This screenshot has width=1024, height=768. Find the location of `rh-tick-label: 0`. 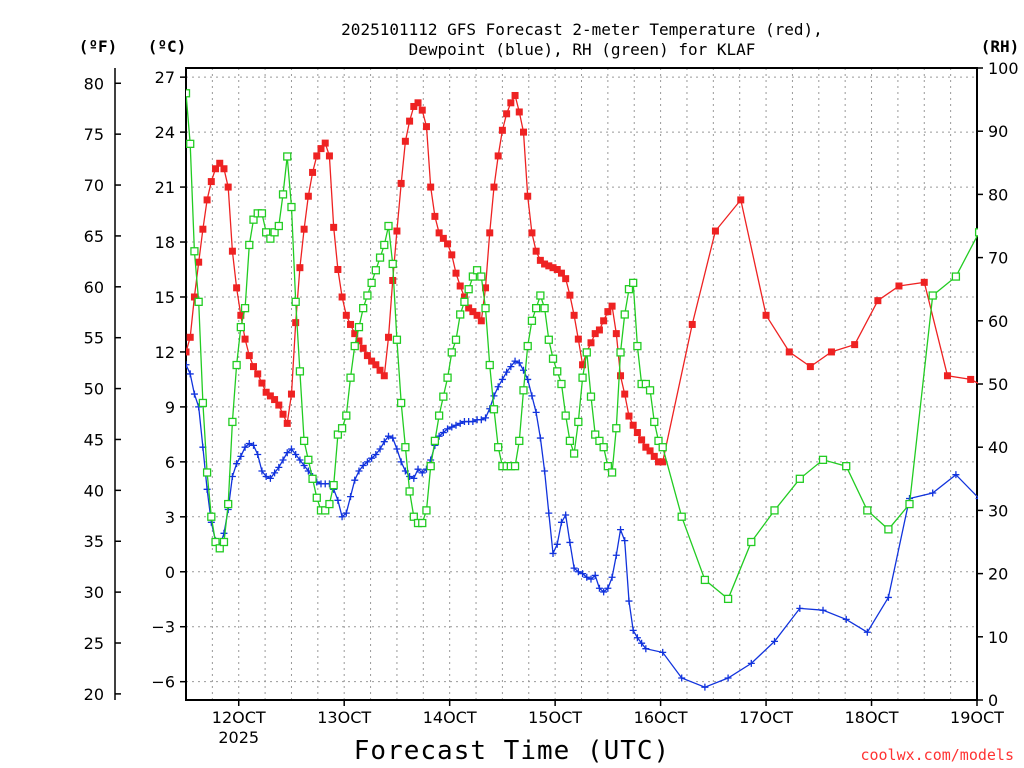

rh-tick-label: 0 is located at coordinates (993, 700).